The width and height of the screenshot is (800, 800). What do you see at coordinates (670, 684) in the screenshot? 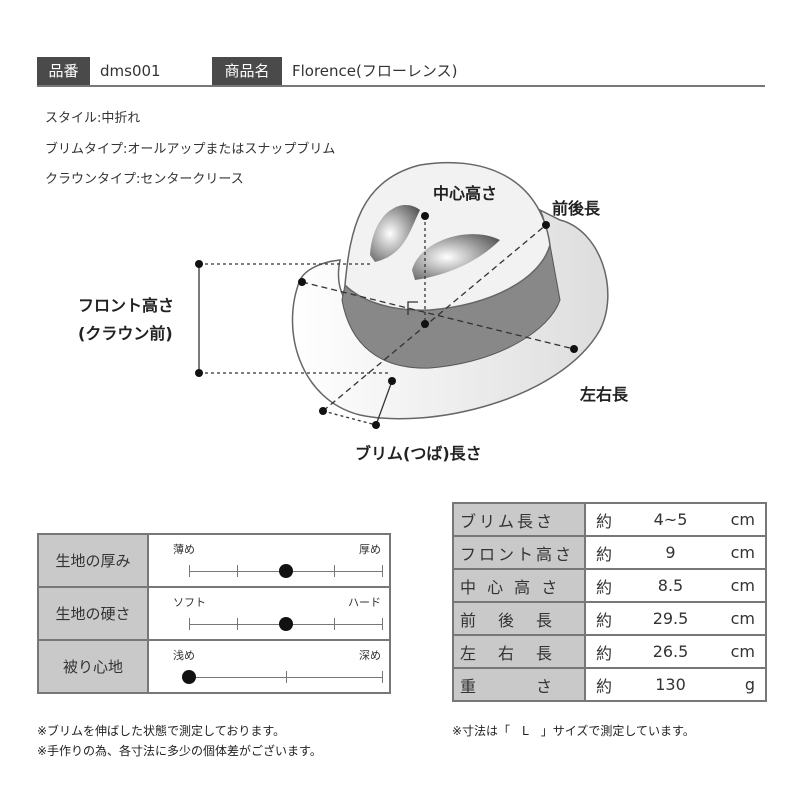
I see `size-value: 130` at bounding box center [670, 684].